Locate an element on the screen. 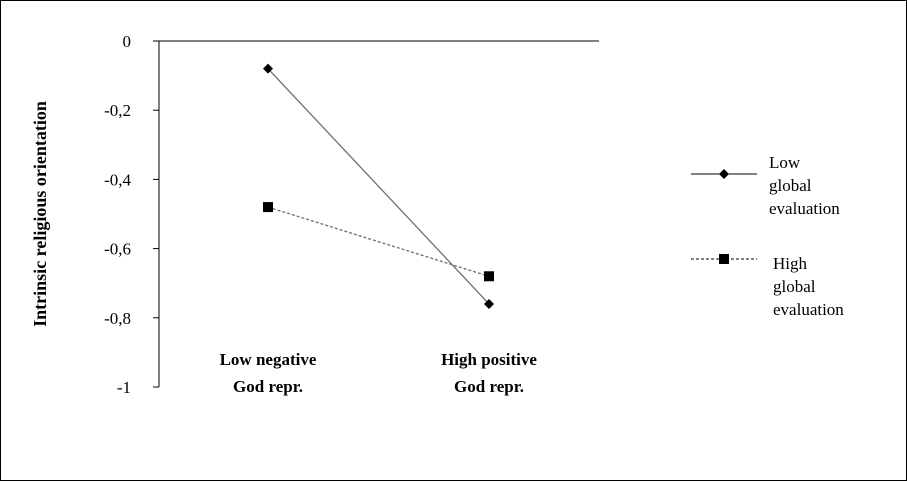 This screenshot has height=482, width=907. y-tick-label: -0,2 is located at coordinates (117, 110).